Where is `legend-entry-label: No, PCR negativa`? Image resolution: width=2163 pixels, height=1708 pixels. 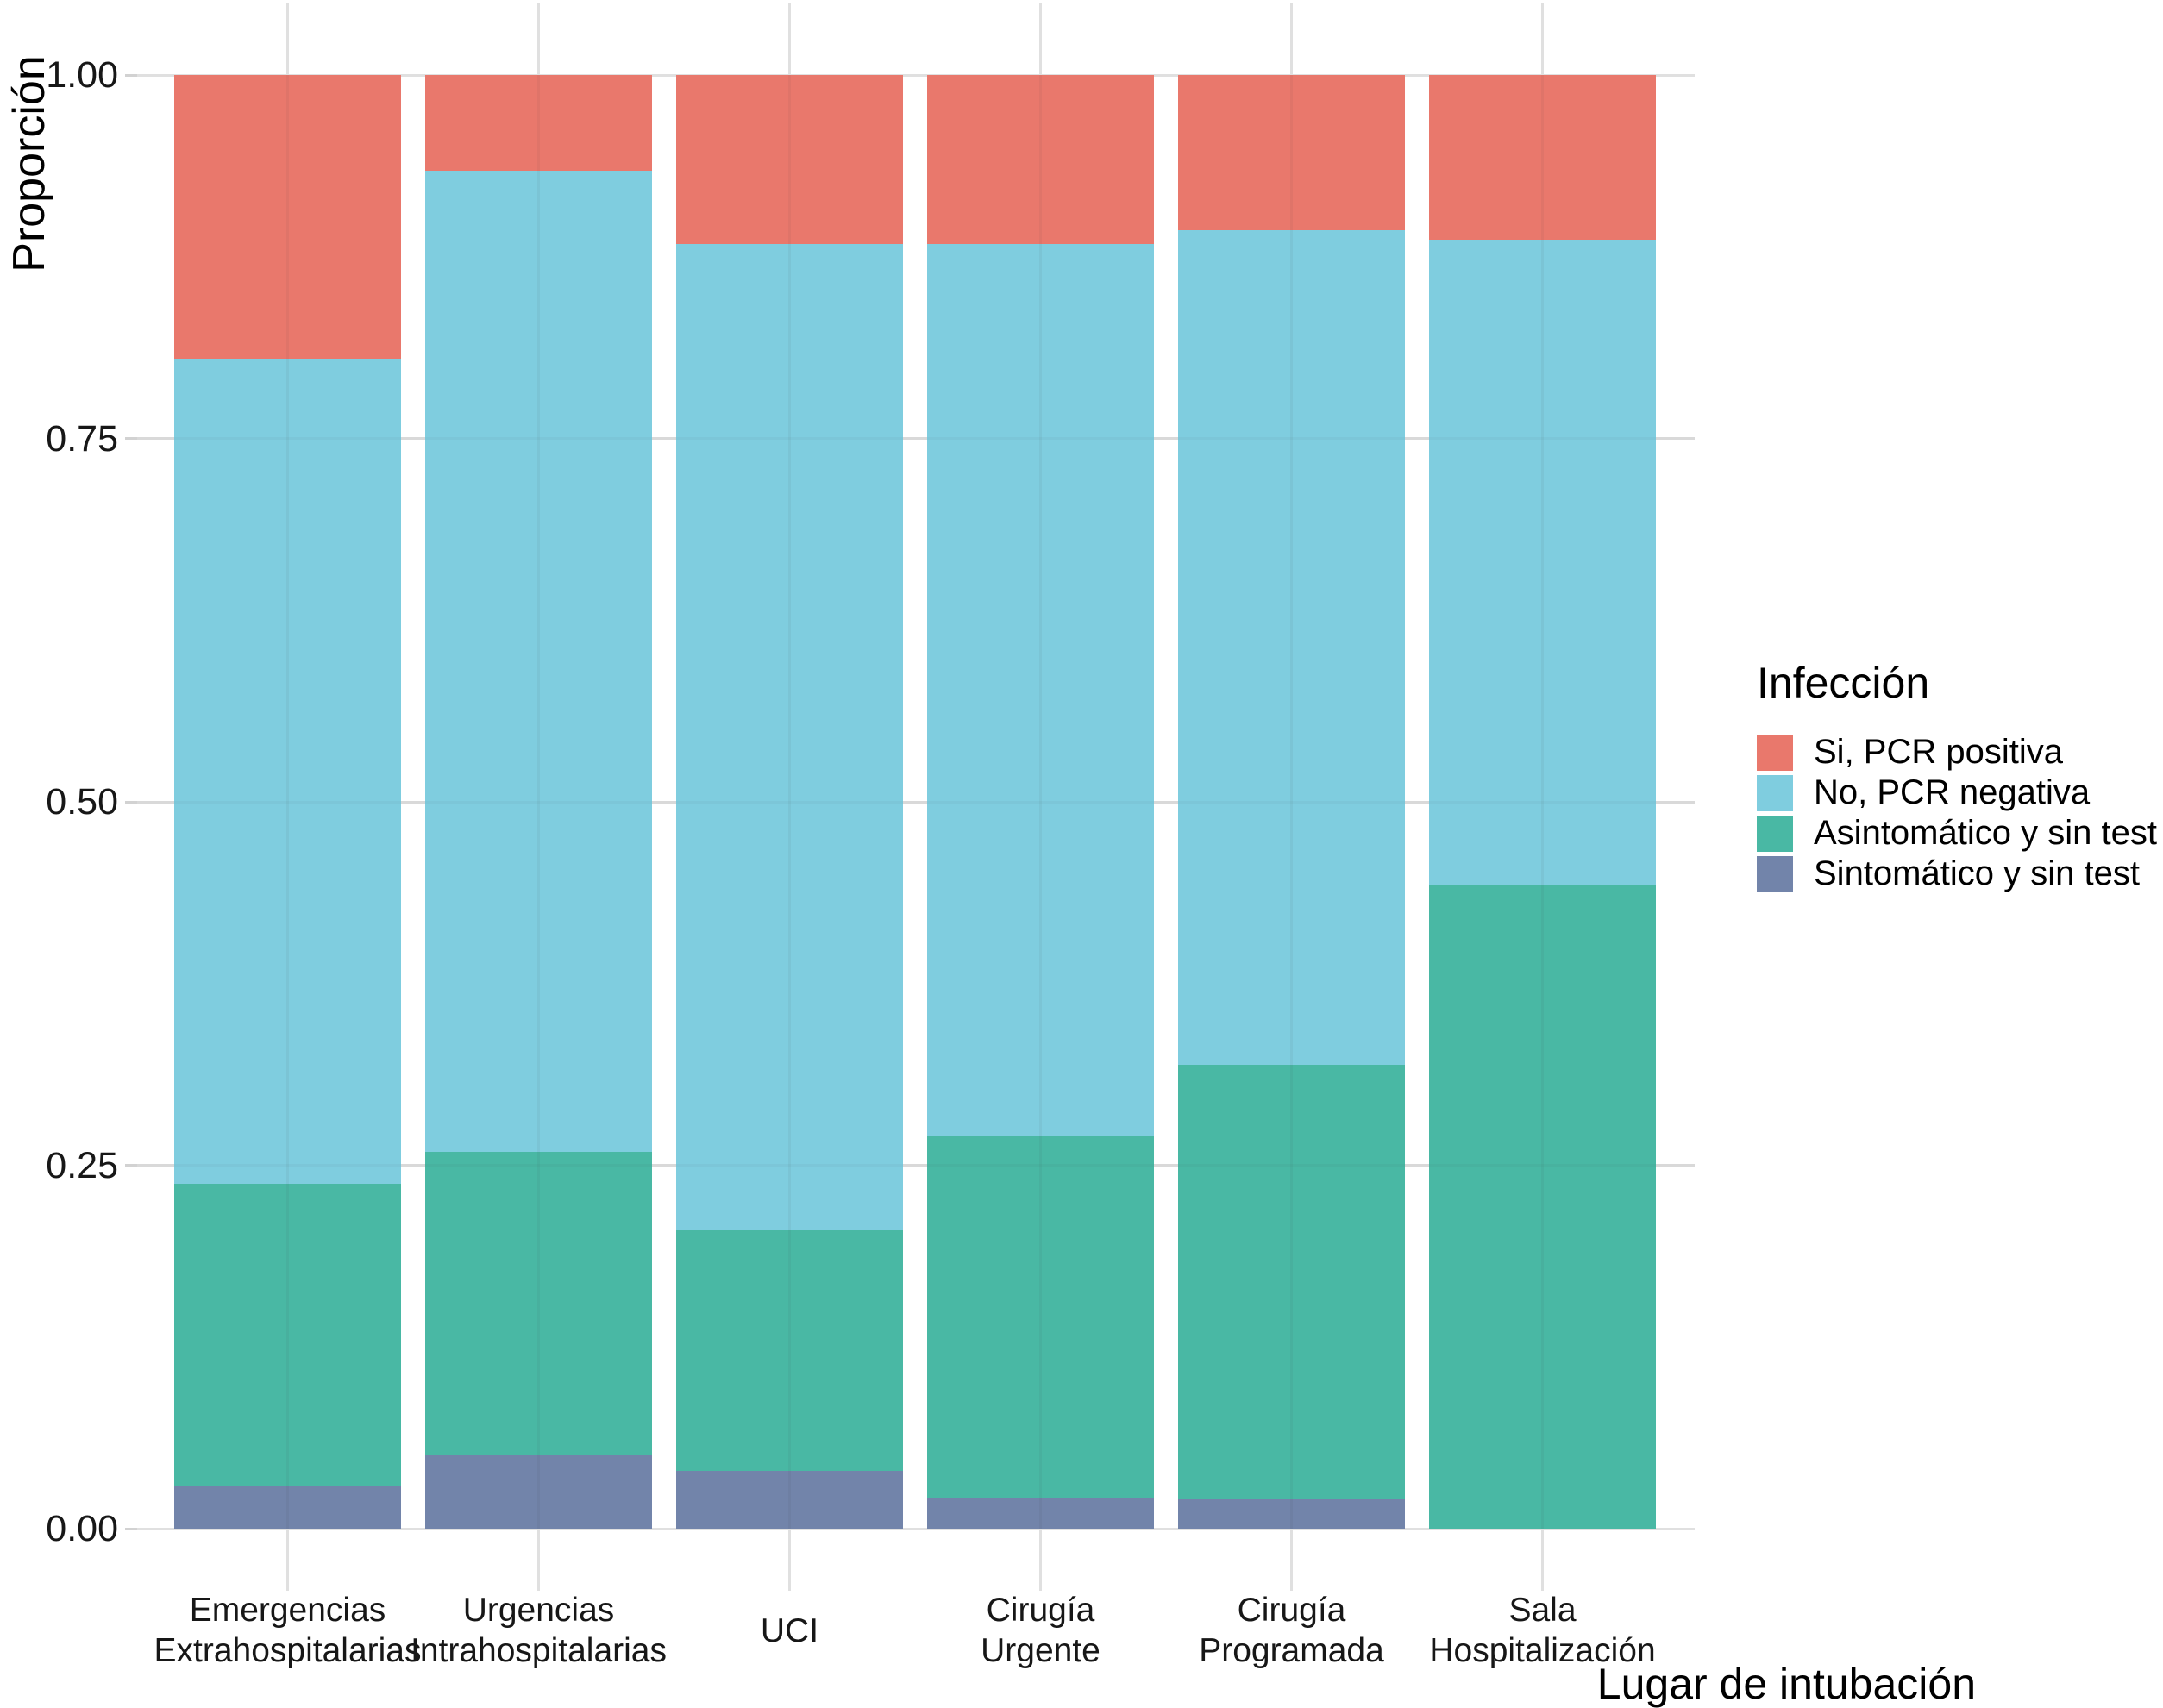 legend-entry-label: No, PCR negativa is located at coordinates (1952, 792).